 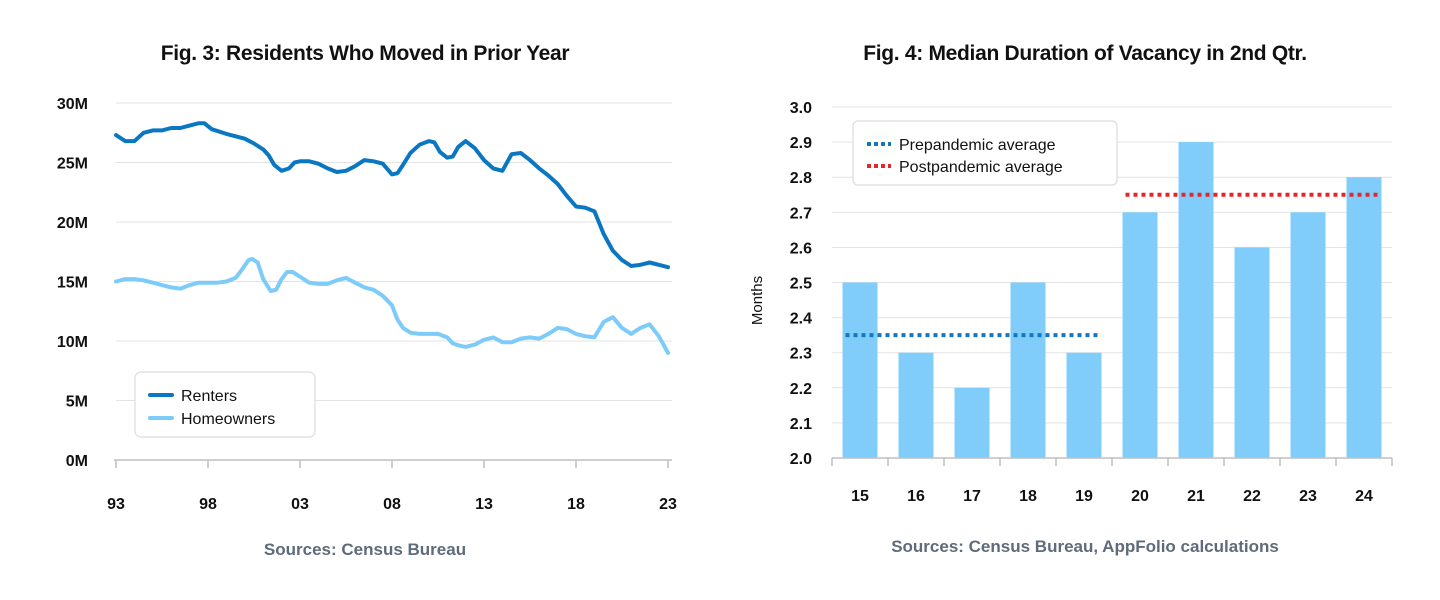 What do you see at coordinates (801, 213) in the screenshot?
I see `fig4-y-tick-label: 2.7` at bounding box center [801, 213].